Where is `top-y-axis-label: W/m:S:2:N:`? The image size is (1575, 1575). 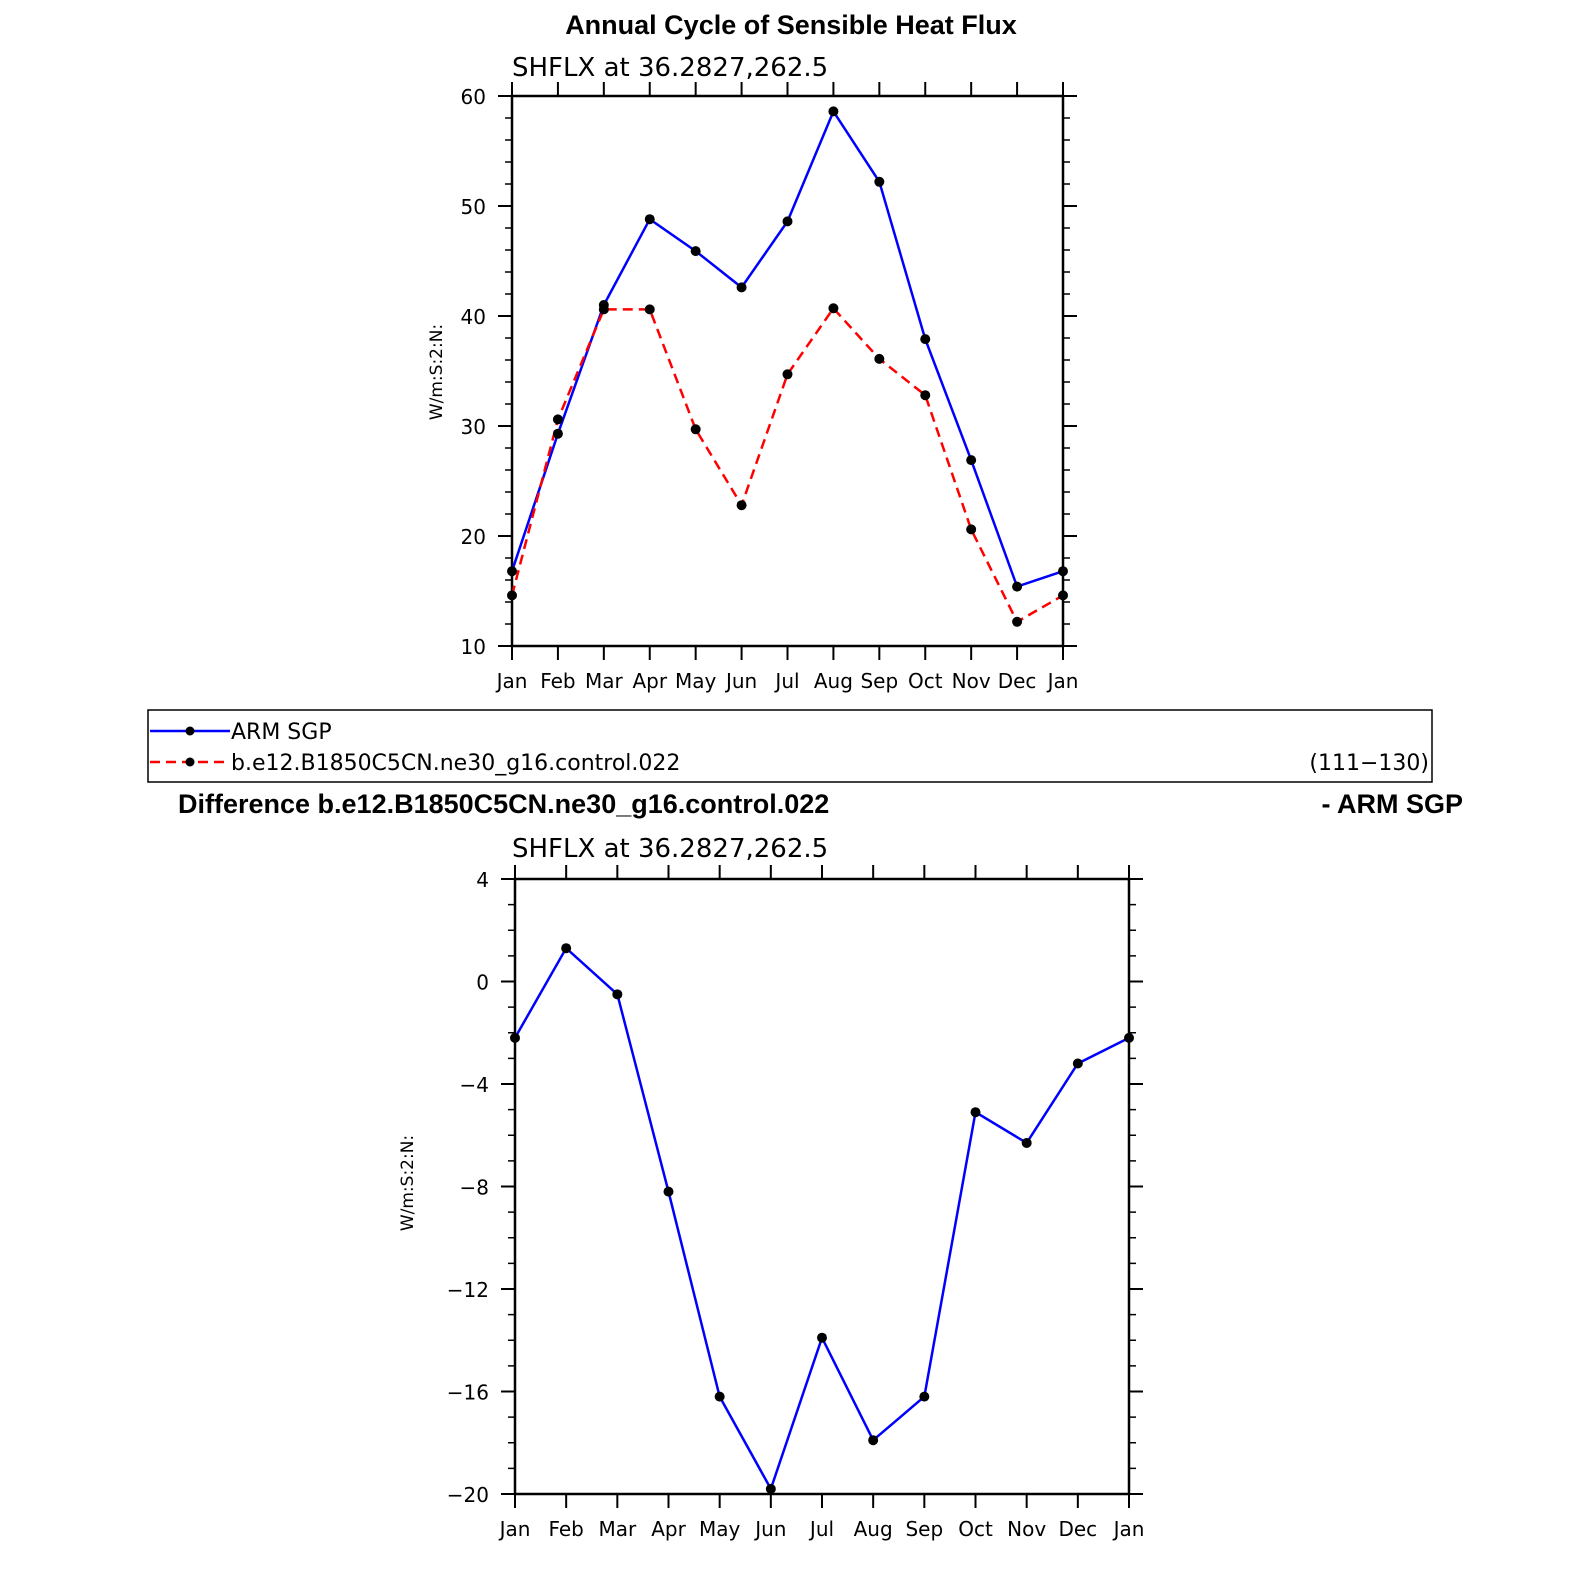 top-y-axis-label: W/m:S:2:N: is located at coordinates (437, 372).